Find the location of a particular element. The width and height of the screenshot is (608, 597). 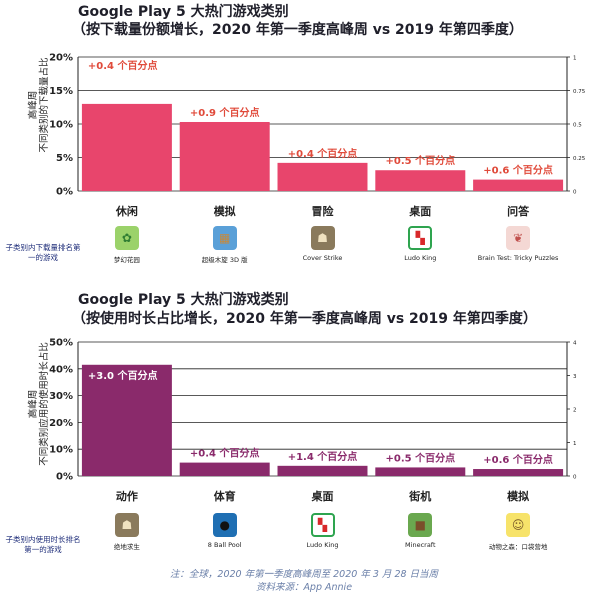

chart1-right-tick-label: 0.75 is located at coordinates (579, 92).